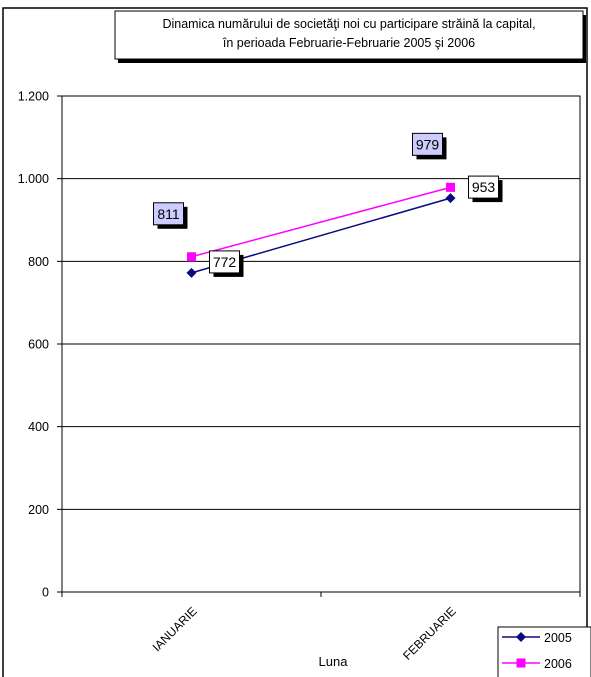 The width and height of the screenshot is (591, 677). I want to click on data-label-2005: 953, so click(485, 189).